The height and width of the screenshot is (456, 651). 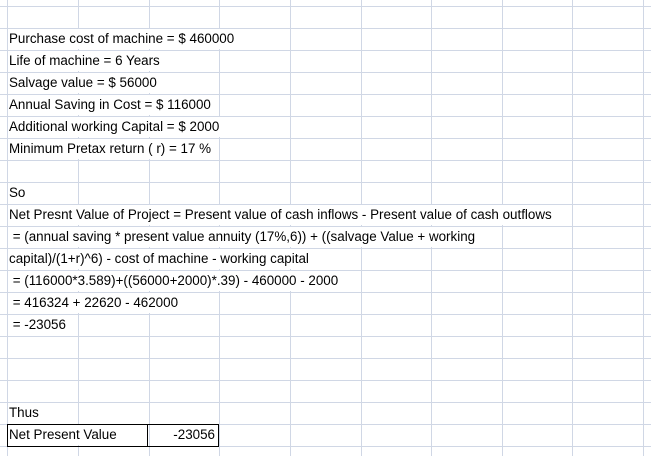 I want to click on text-line: Life of machine = 6 Years, so click(x=86, y=61).